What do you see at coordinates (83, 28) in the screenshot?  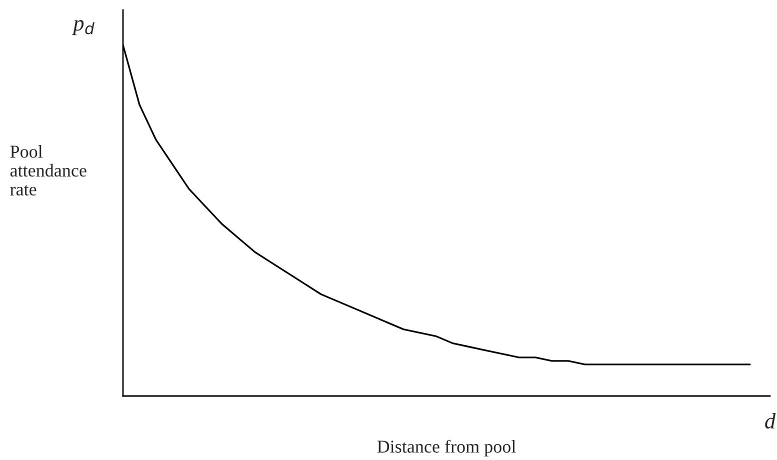 I see `text: p$_{d}$` at bounding box center [83, 28].